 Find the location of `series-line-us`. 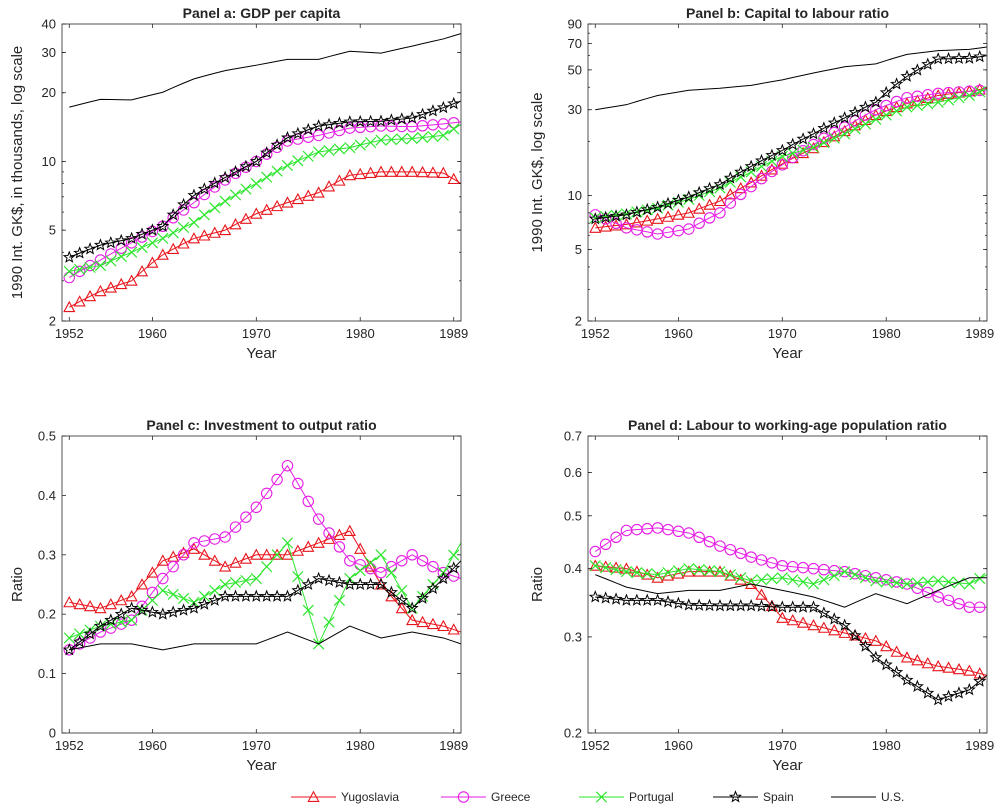

series-line-us is located at coordinates (791, 591).